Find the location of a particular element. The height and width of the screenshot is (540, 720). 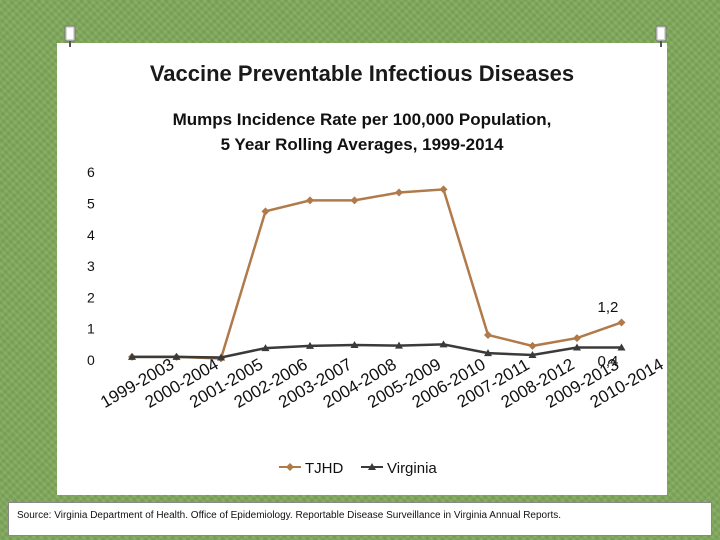

data-label: 1,2 is located at coordinates (608, 307).